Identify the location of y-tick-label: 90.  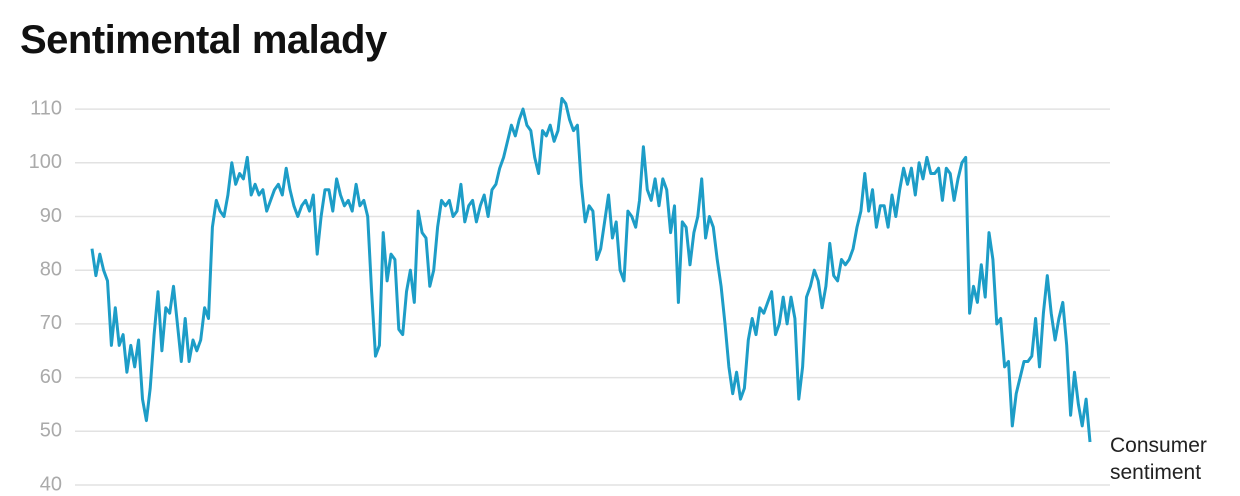
(51, 216).